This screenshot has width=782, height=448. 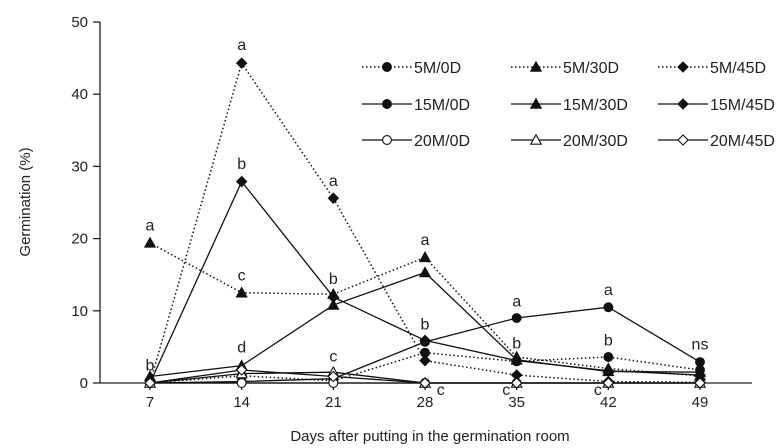 What do you see at coordinates (241, 402) in the screenshot?
I see `x-tick-label: 14` at bounding box center [241, 402].